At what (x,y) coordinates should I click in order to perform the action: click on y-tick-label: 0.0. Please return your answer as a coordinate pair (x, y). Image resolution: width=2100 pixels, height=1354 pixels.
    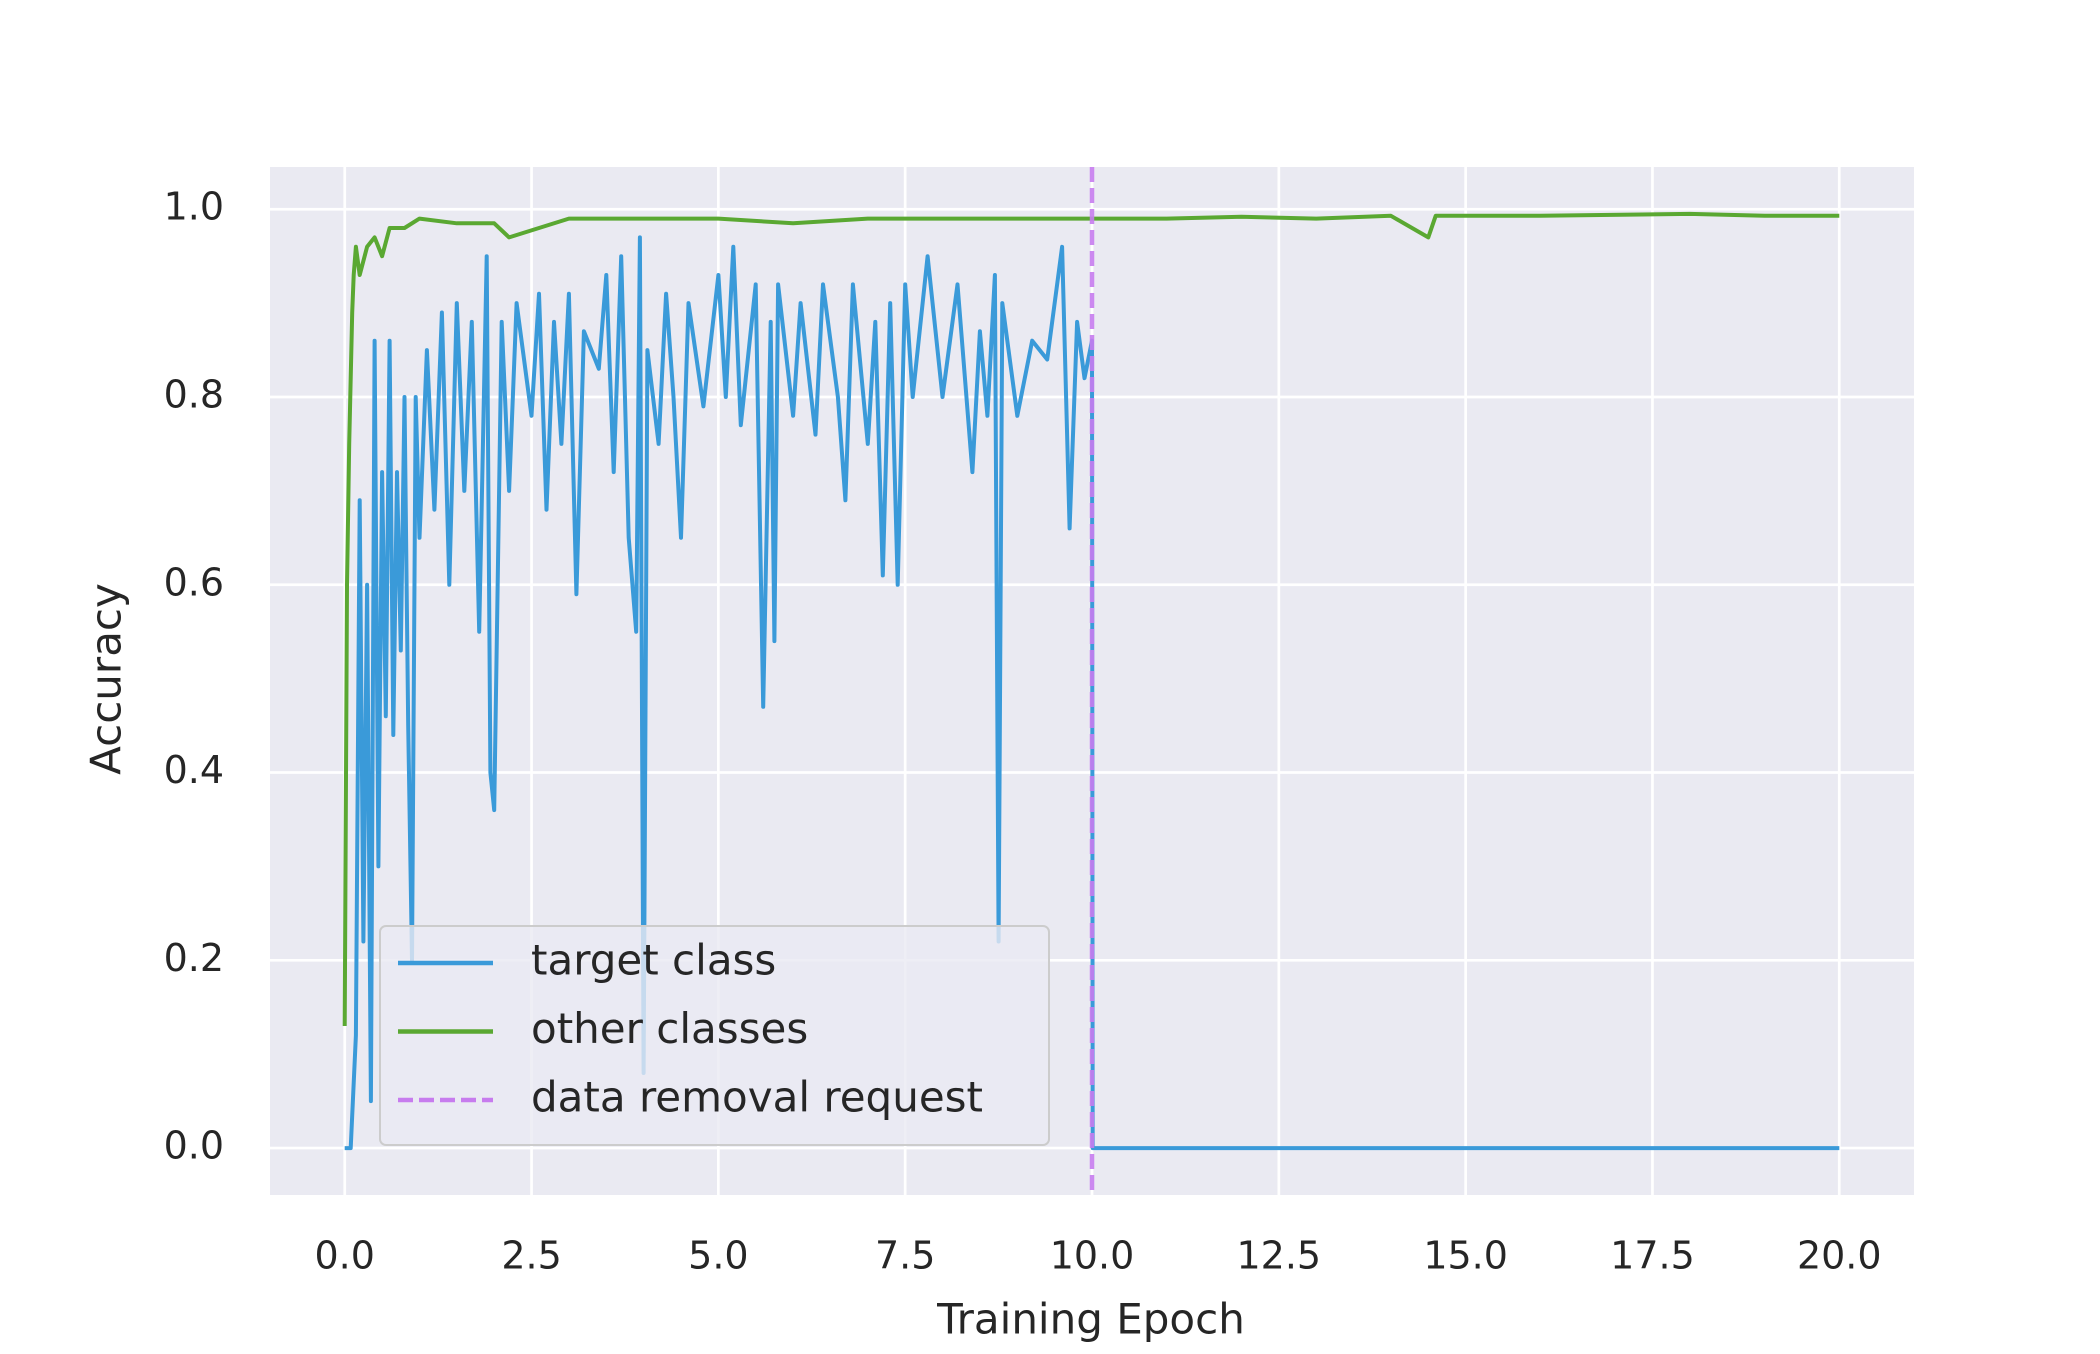
    Looking at the image, I should click on (194, 1146).